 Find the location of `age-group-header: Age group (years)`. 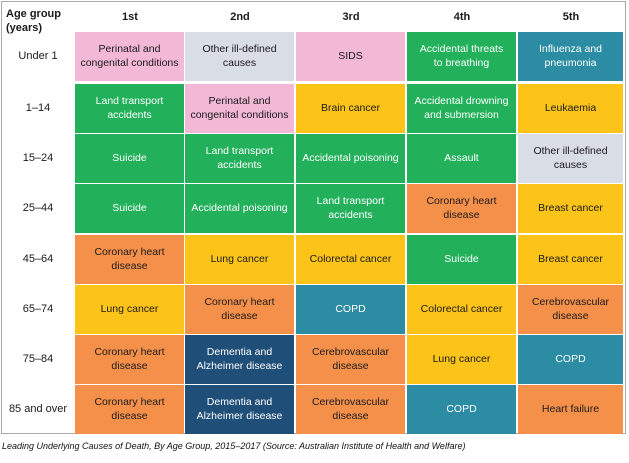

age-group-header: Age group (years) is located at coordinates (33, 21).